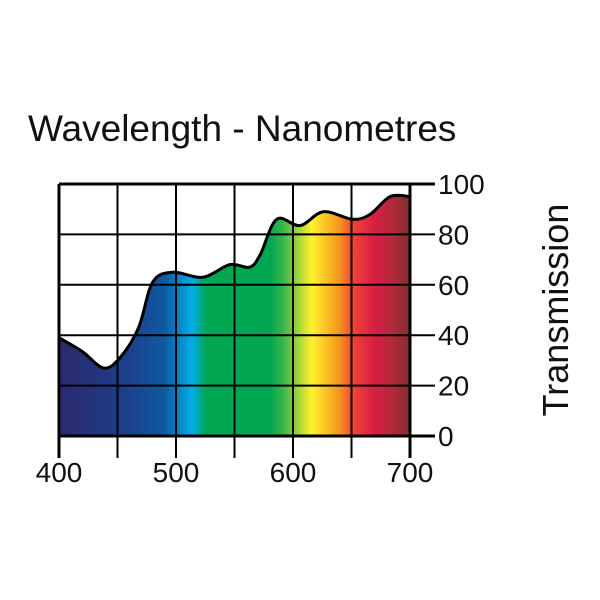 Image resolution: width=600 pixels, height=600 pixels. What do you see at coordinates (453, 386) in the screenshot?
I see `y-tick-label: 20` at bounding box center [453, 386].